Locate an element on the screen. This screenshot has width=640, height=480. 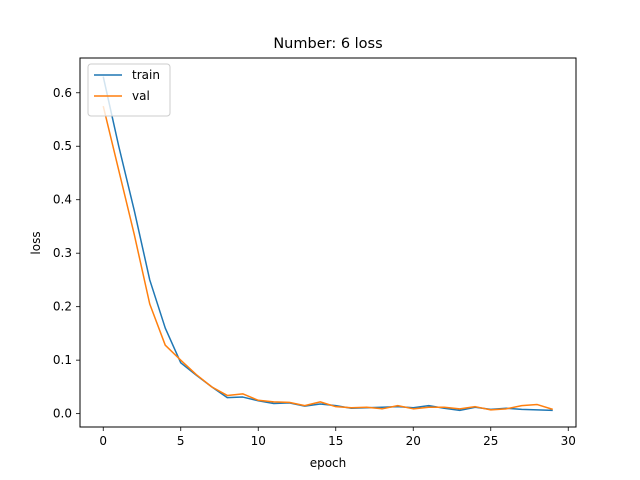
legend: train val is located at coordinates (129, 90).